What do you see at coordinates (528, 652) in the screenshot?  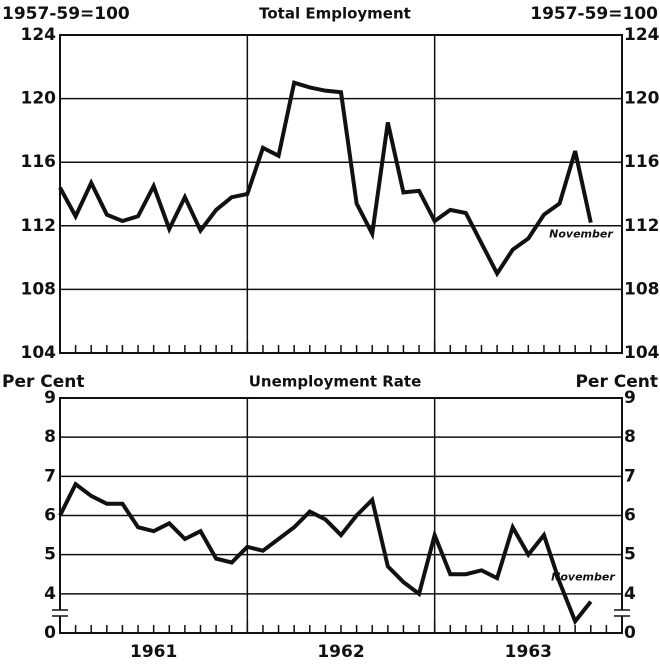 I see `x-tick-label: 1963` at bounding box center [528, 652].